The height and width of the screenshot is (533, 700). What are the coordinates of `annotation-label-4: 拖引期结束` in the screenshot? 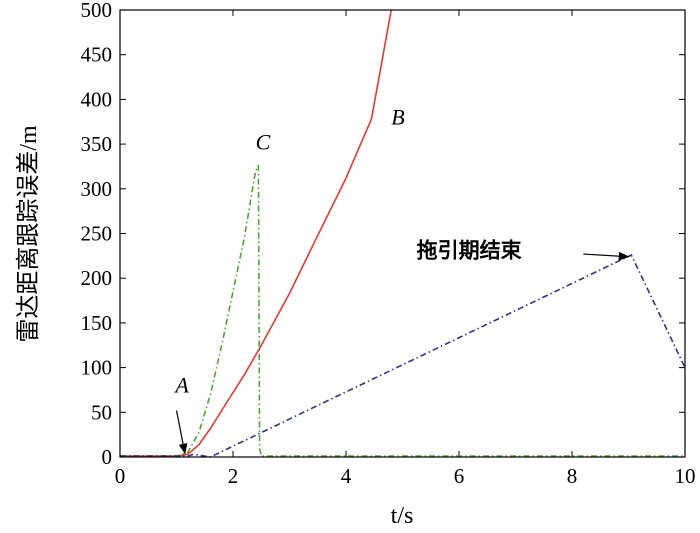 It's located at (470, 251).